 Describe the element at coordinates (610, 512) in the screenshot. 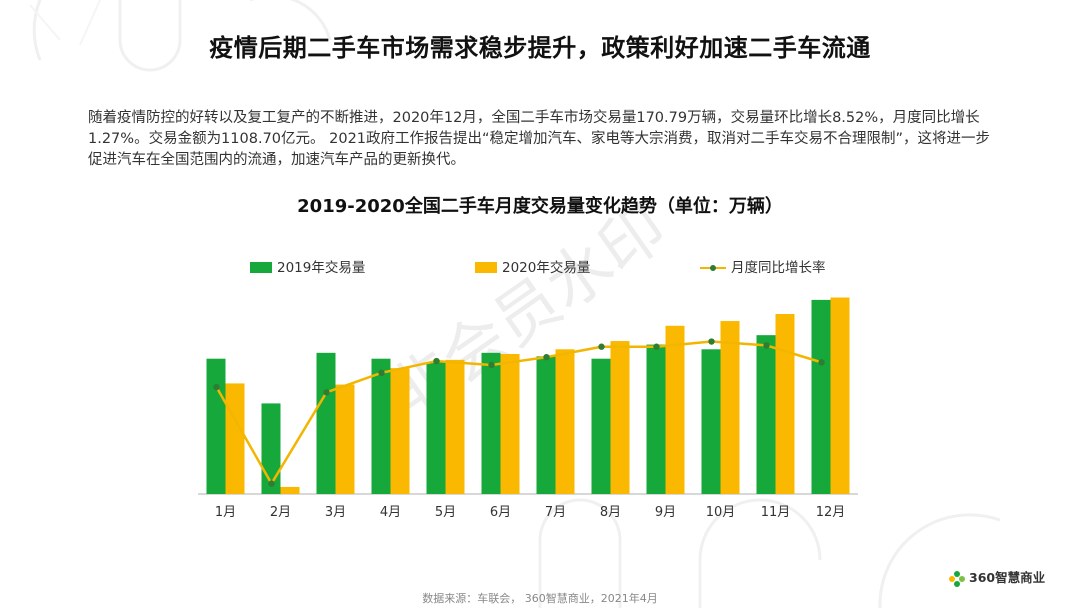

I see `x-tick-label-8: 8月` at that location.